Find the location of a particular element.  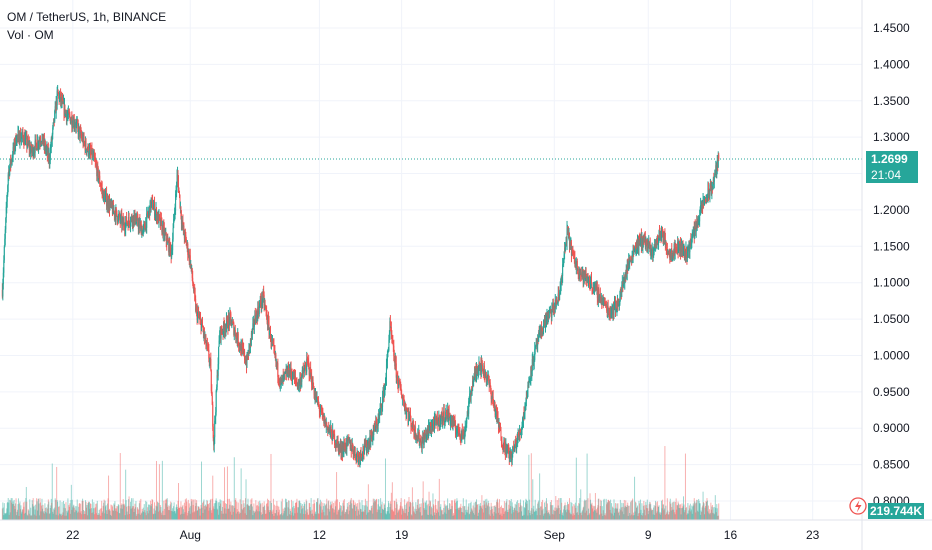

symbol-title: OM / TetherUS, 1h, BINANCE is located at coordinates (87, 17).